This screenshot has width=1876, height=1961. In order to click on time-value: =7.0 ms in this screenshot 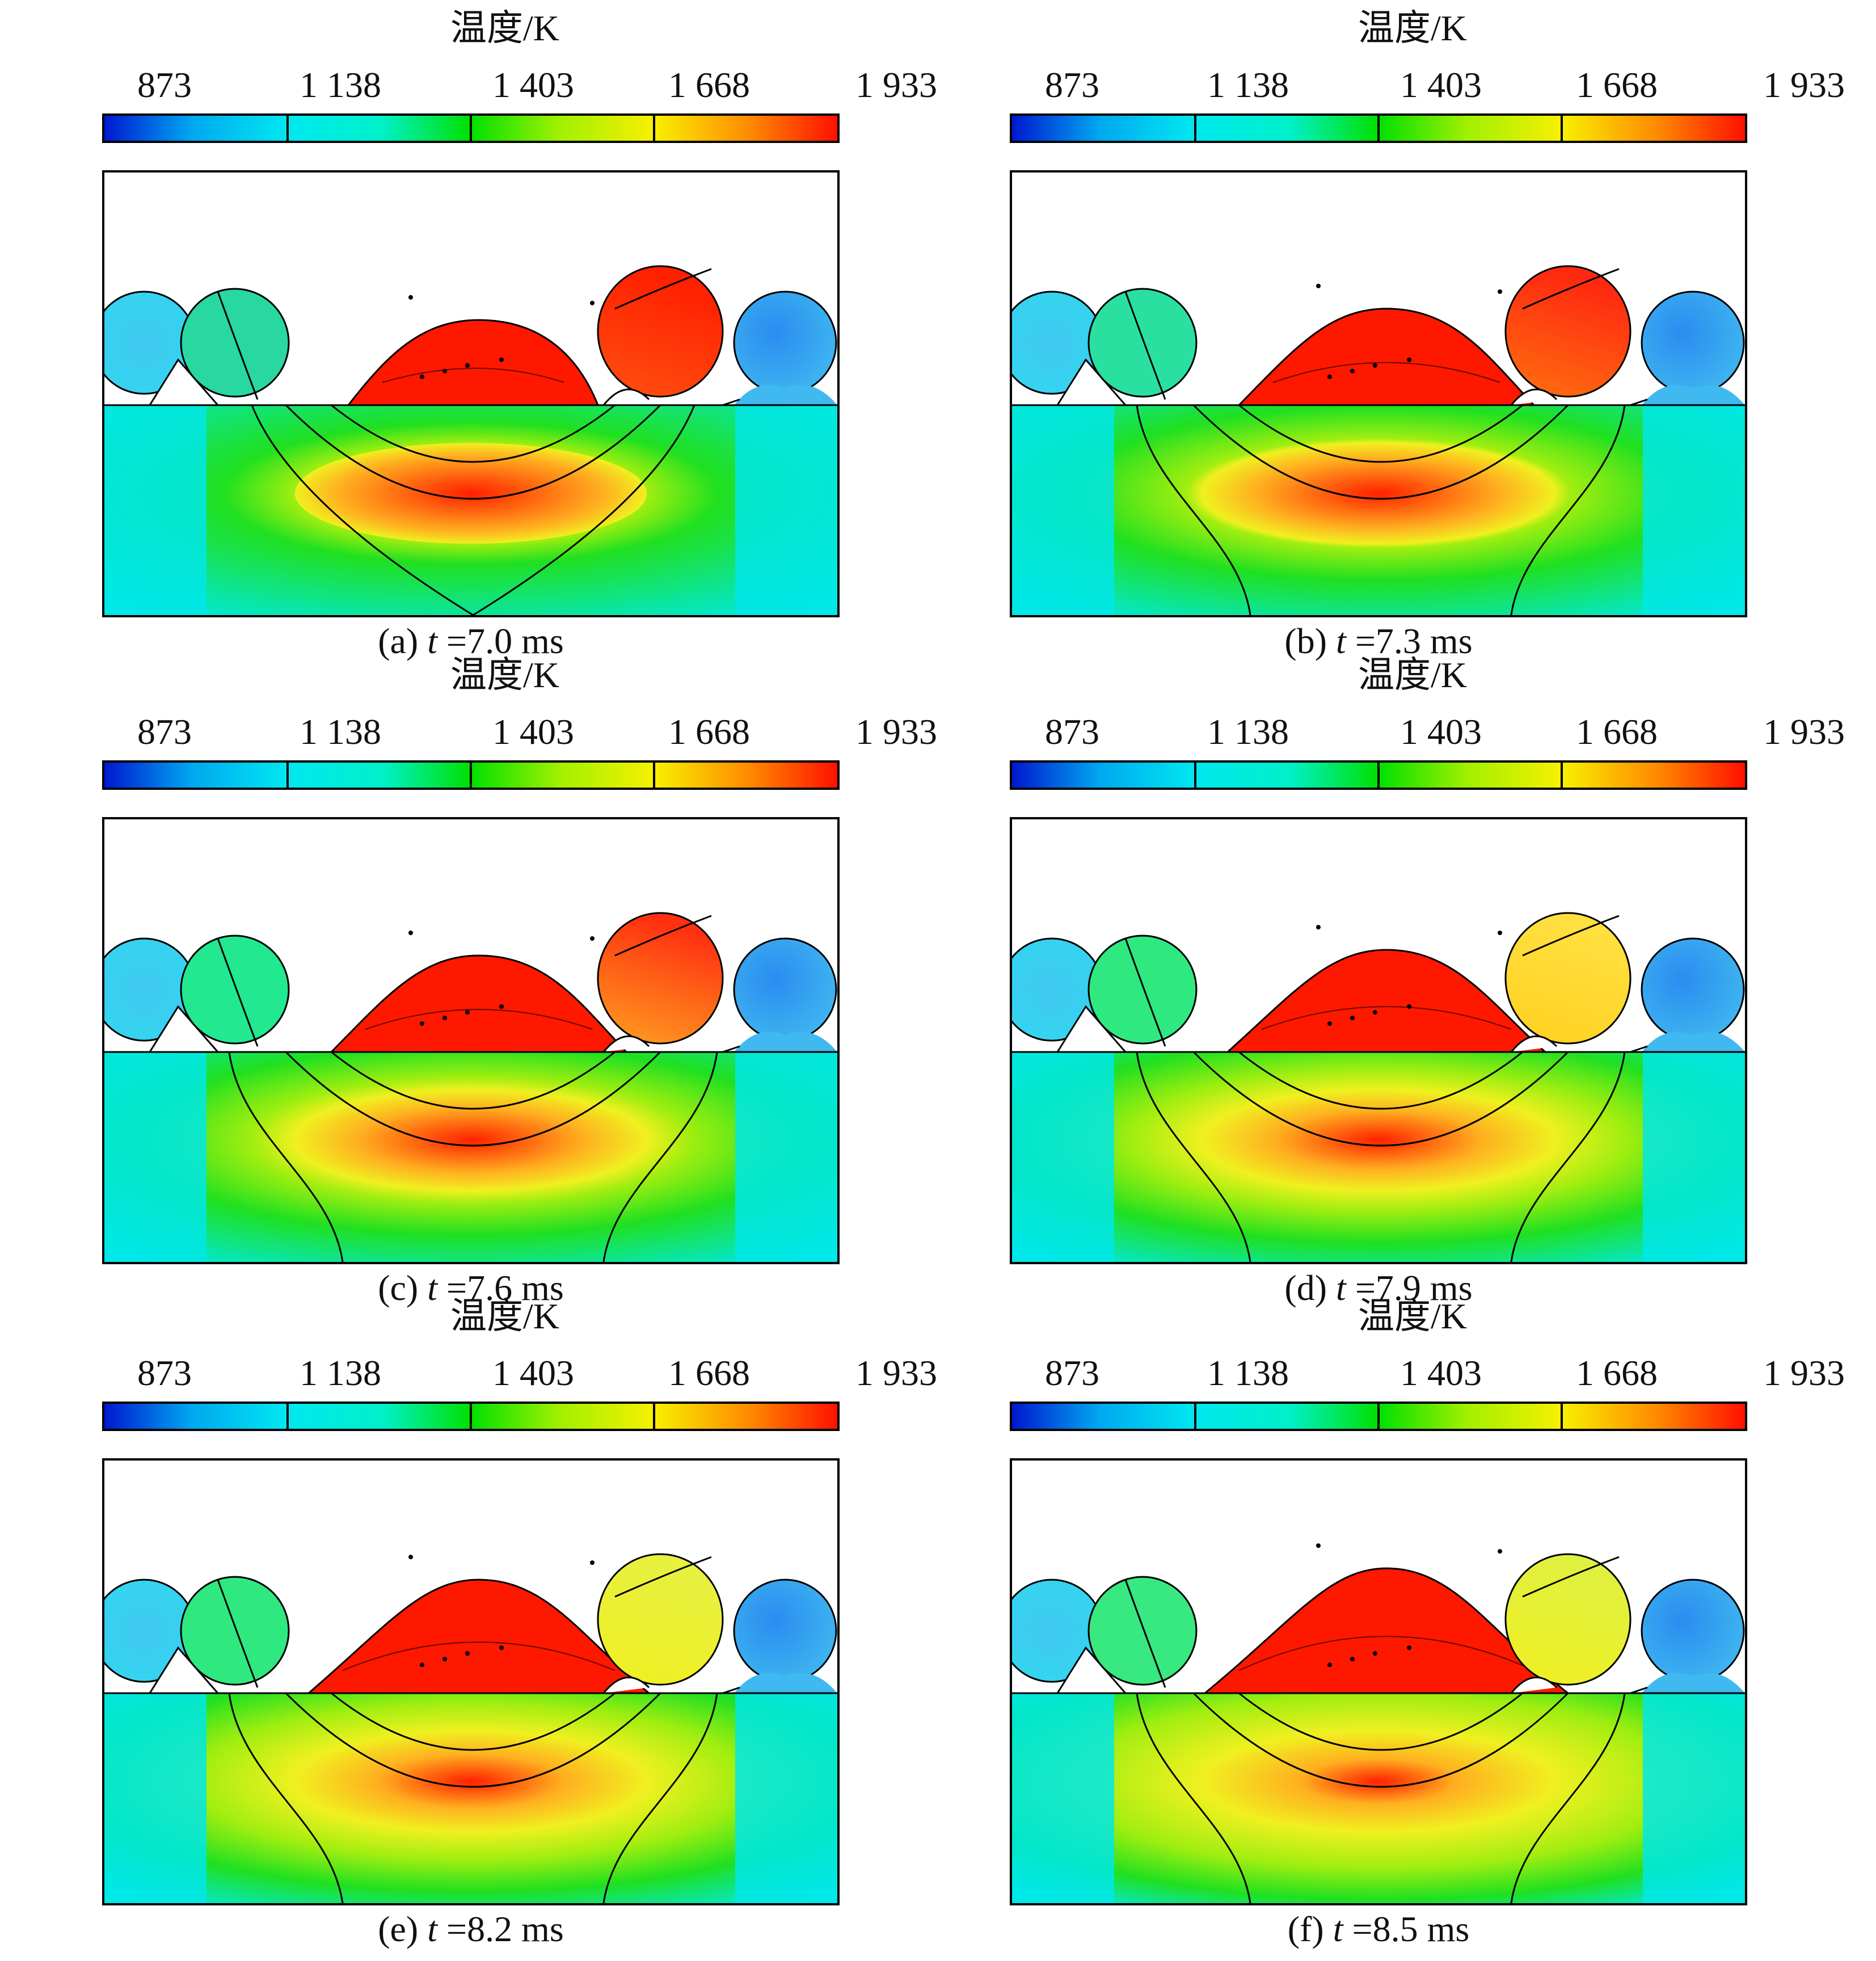, I will do `click(505, 641)`.